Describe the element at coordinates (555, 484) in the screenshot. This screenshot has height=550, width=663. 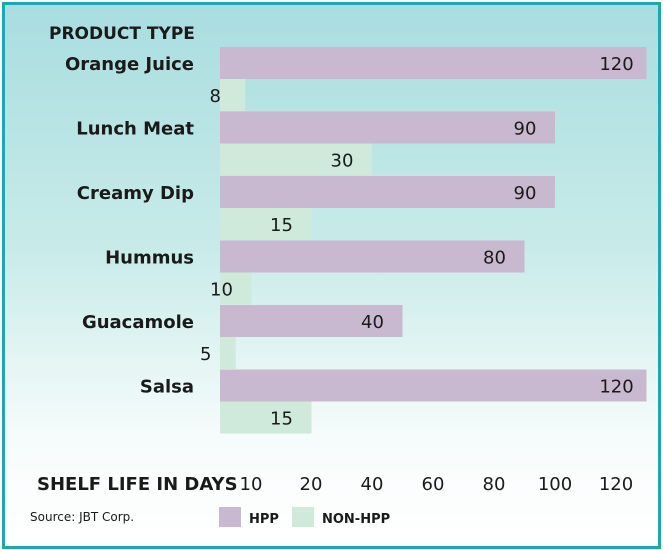
I see `x-tick-label: 100` at that location.